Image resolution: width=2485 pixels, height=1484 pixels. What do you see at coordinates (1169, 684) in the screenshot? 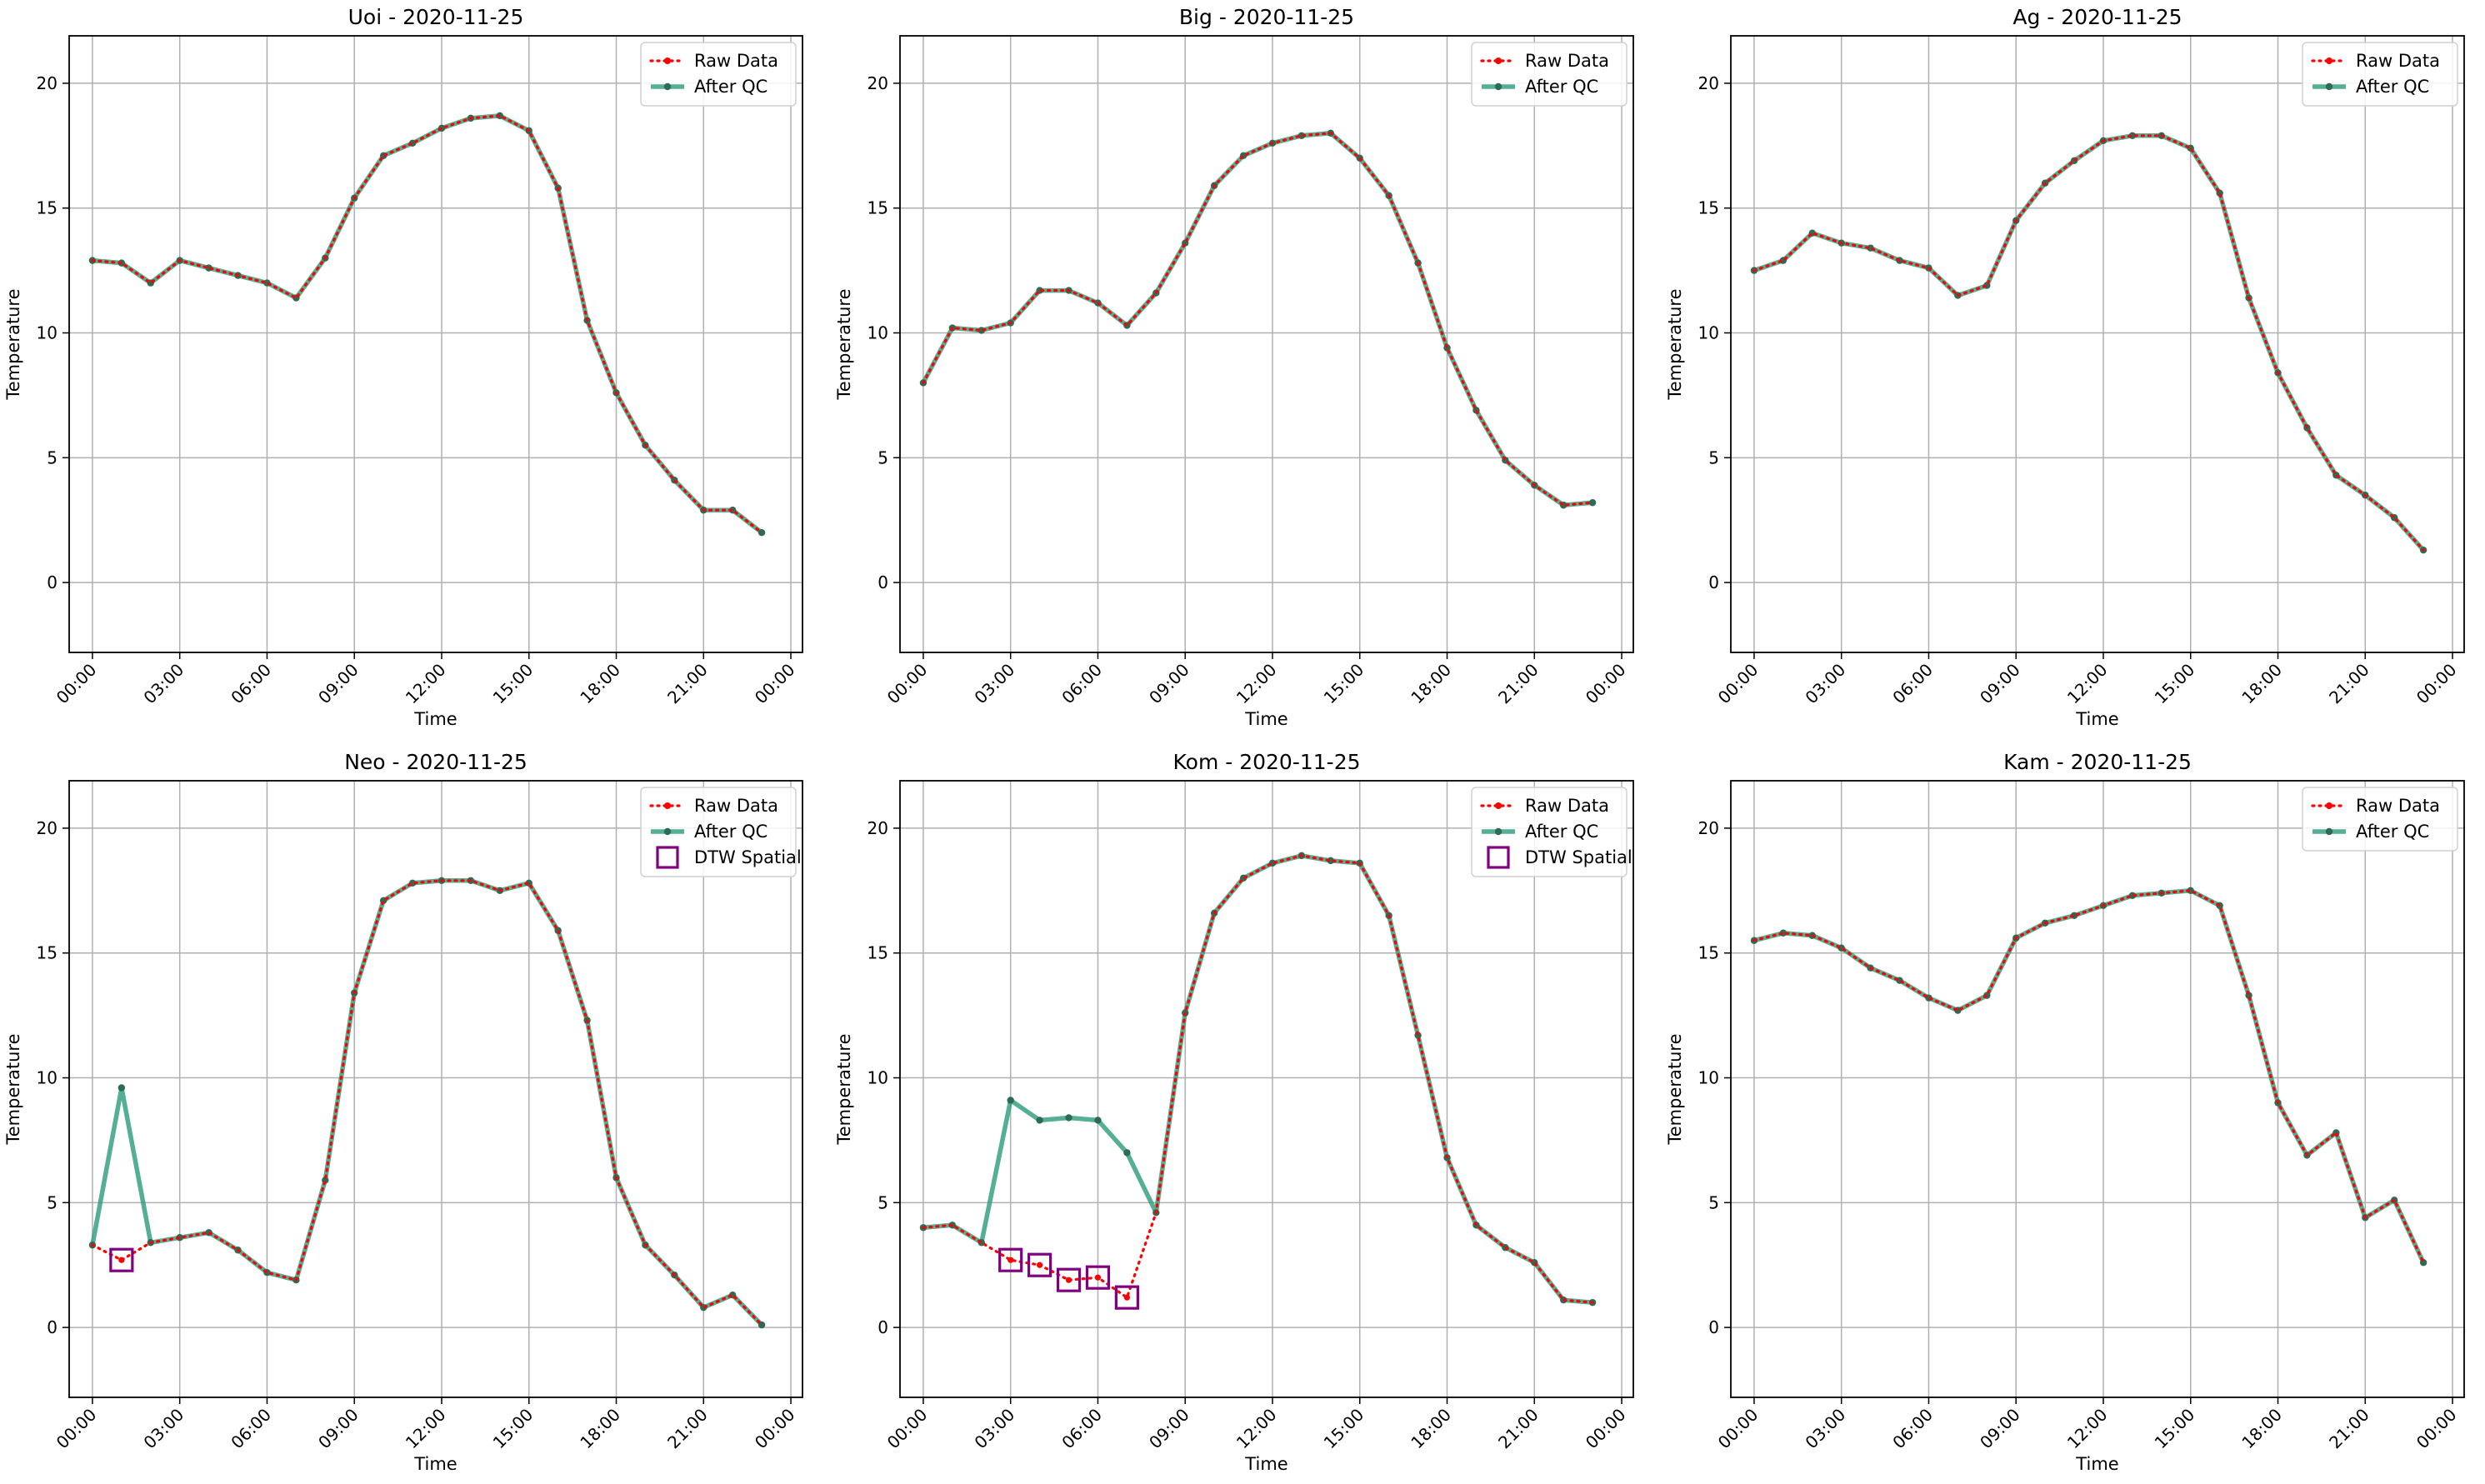
I see `x-tick-label: 09:00` at bounding box center [1169, 684].